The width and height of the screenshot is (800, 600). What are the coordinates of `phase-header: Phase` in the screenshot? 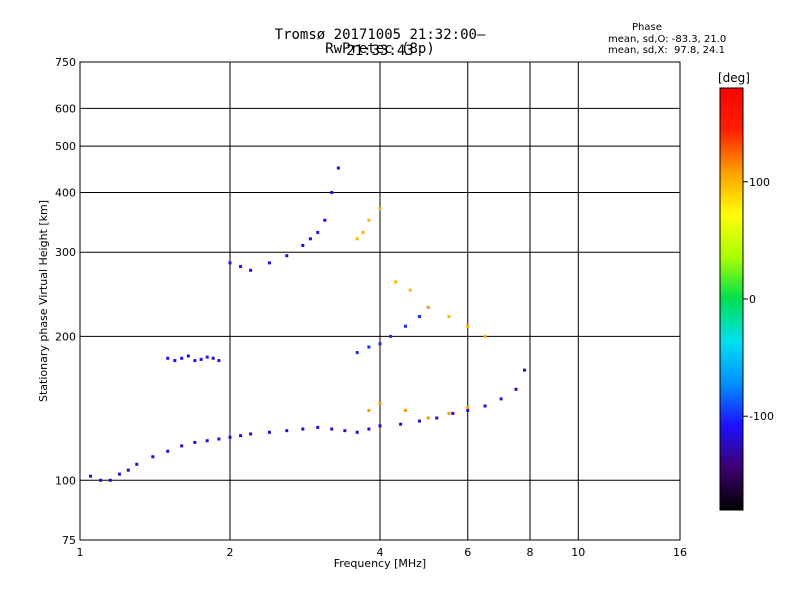 It's located at (647, 27).